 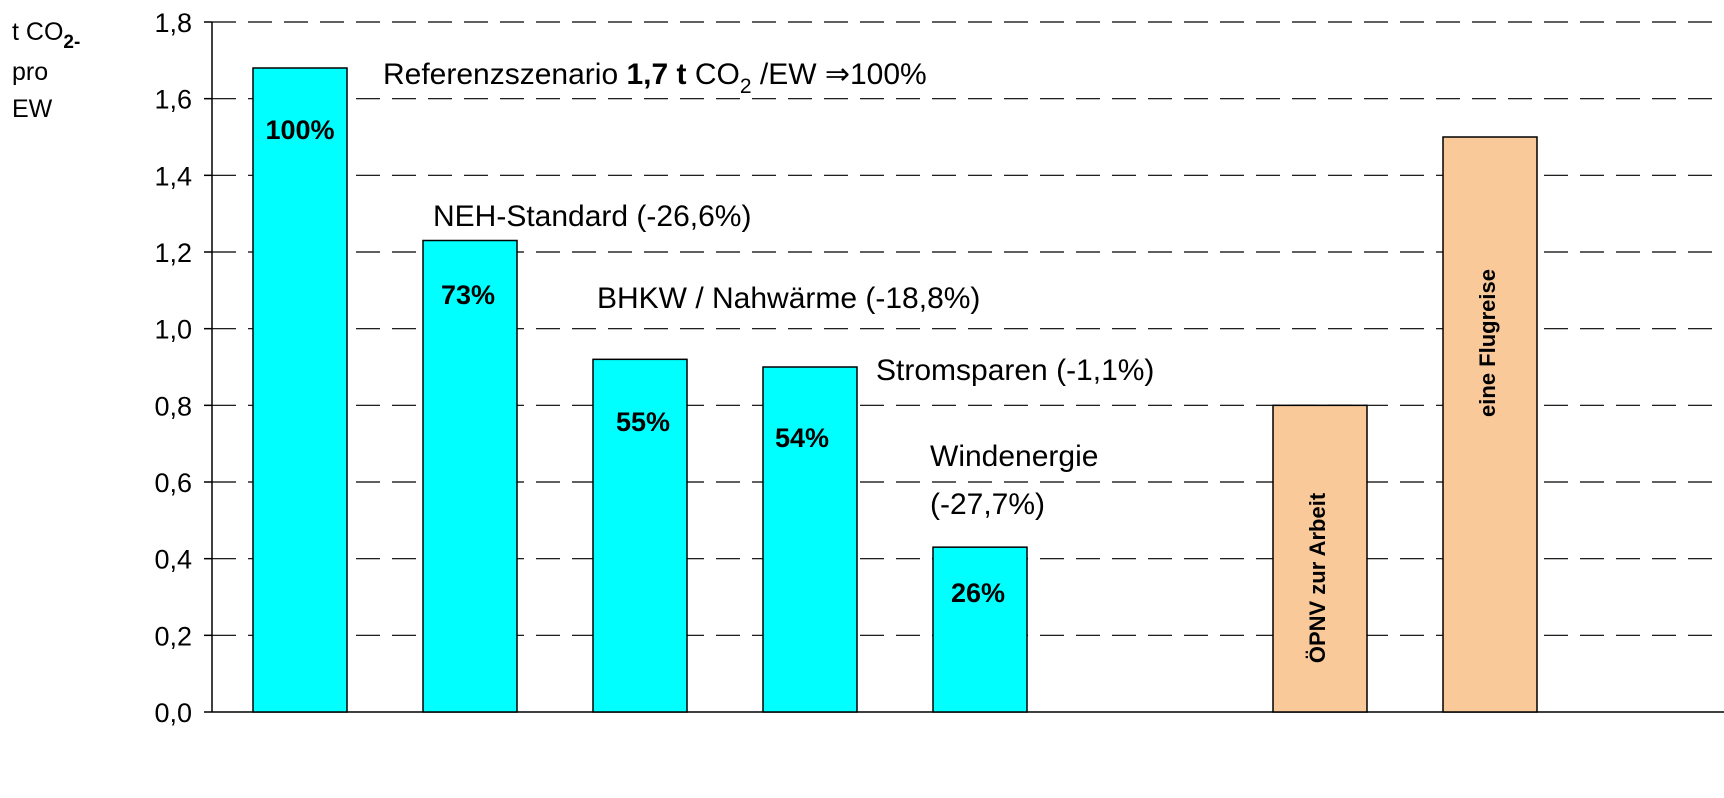 I want to click on y-axis-title-part: t CO, so click(x=37, y=32).